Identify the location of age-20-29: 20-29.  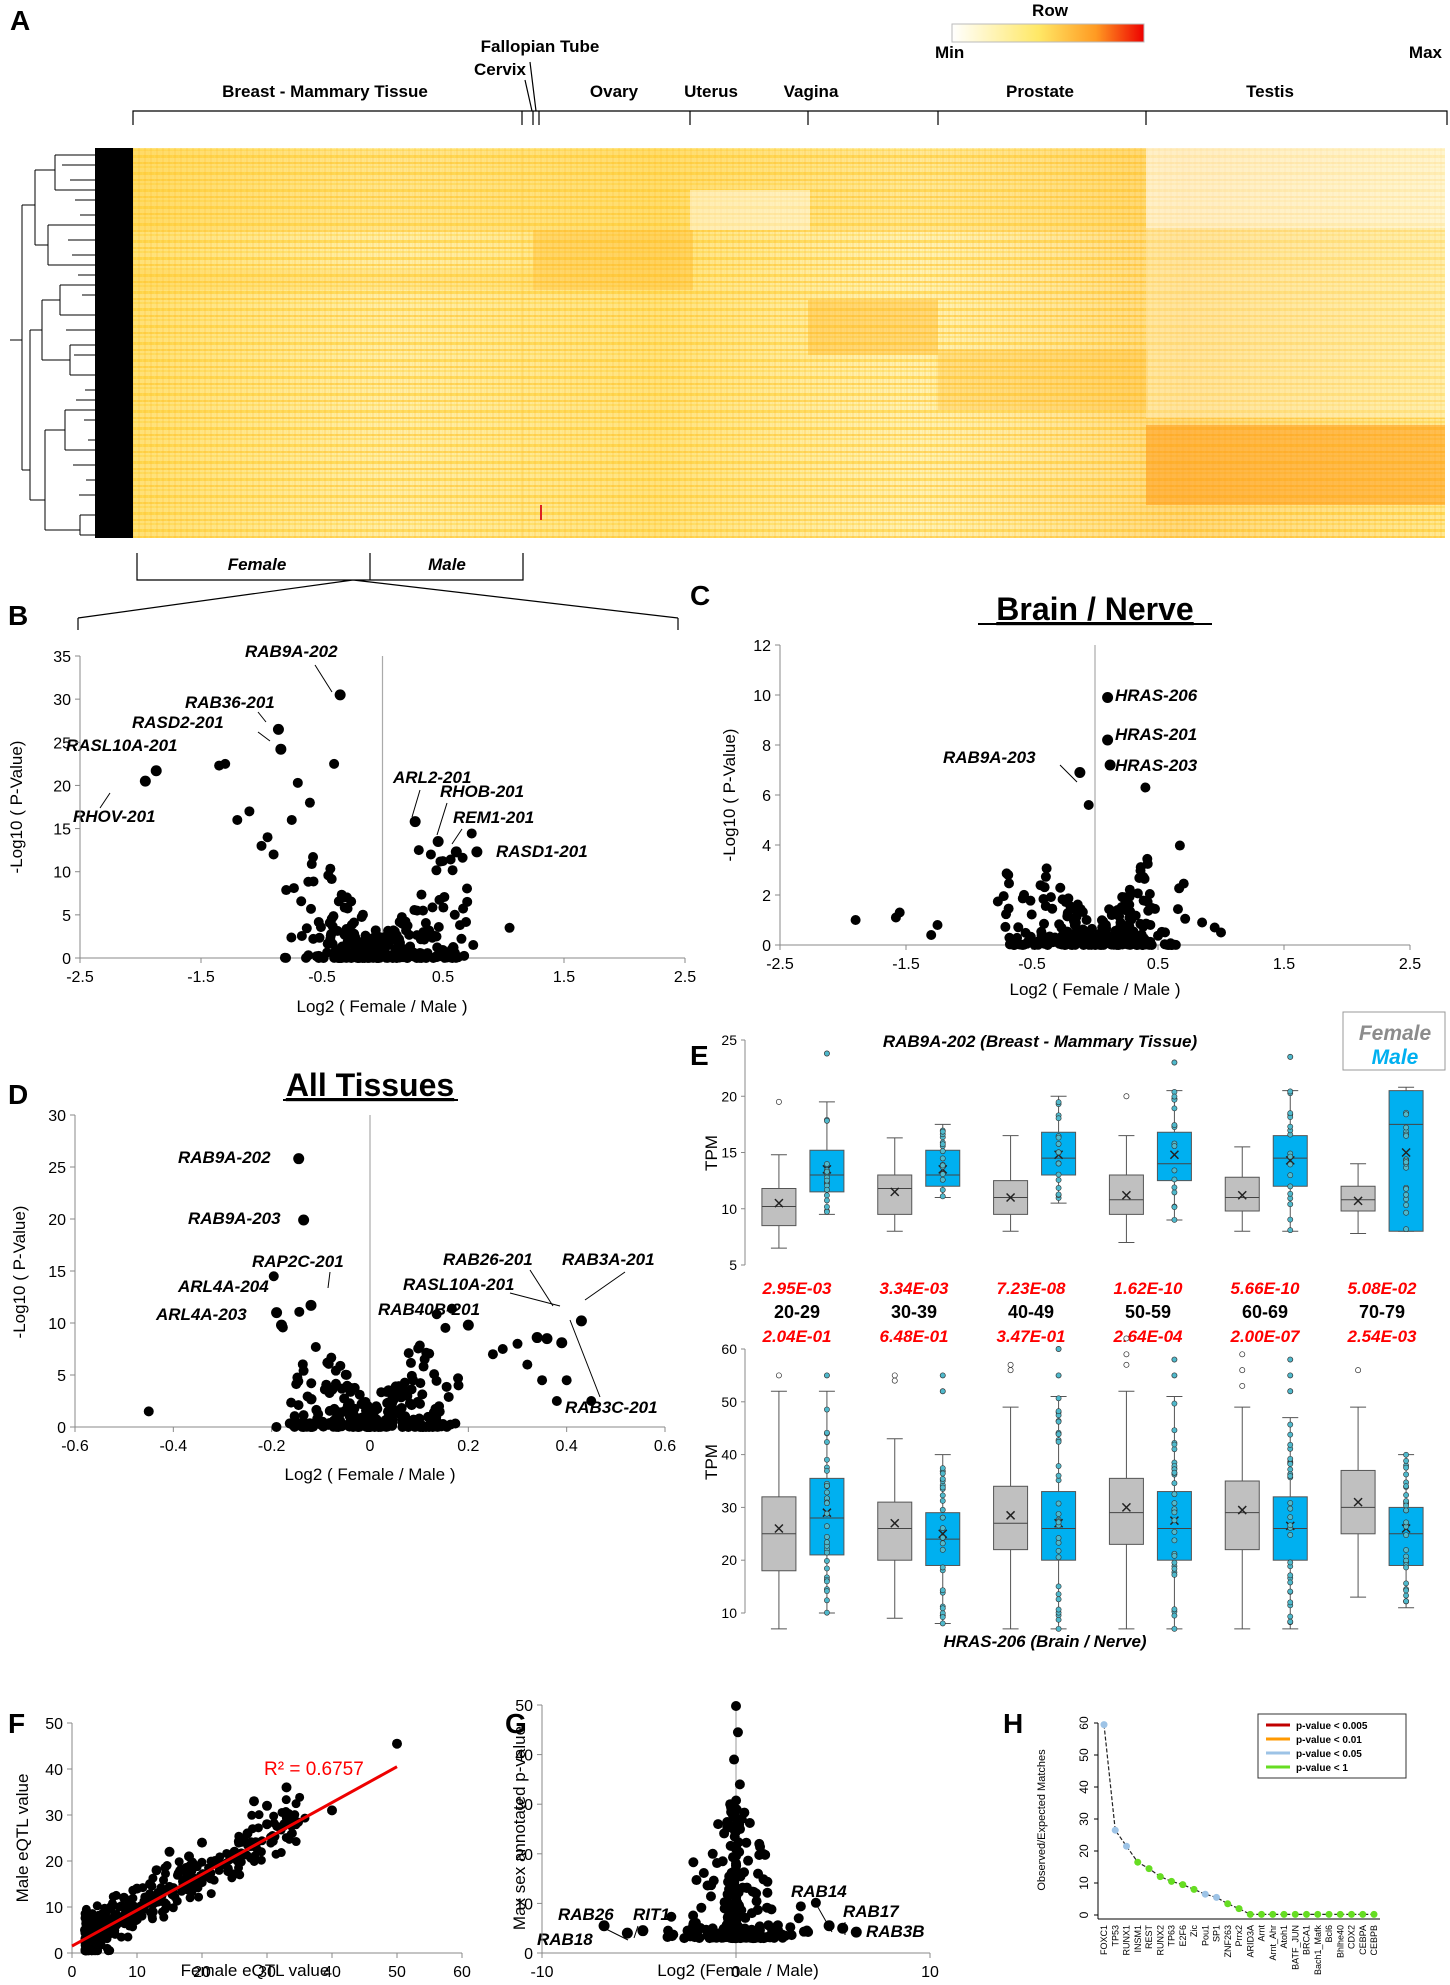
(797, 1312).